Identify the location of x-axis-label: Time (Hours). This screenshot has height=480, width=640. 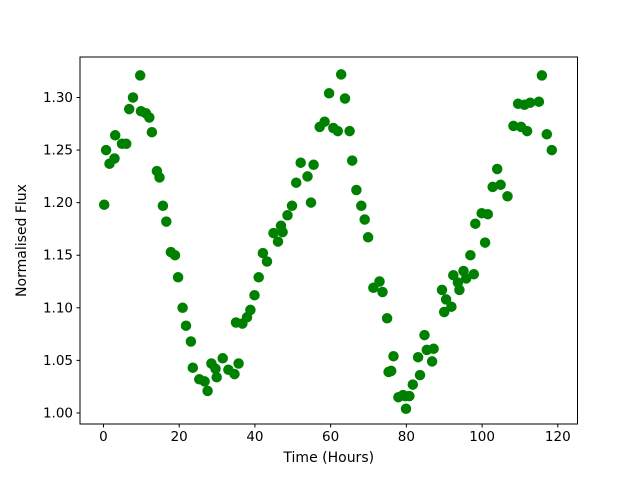
(328, 458).